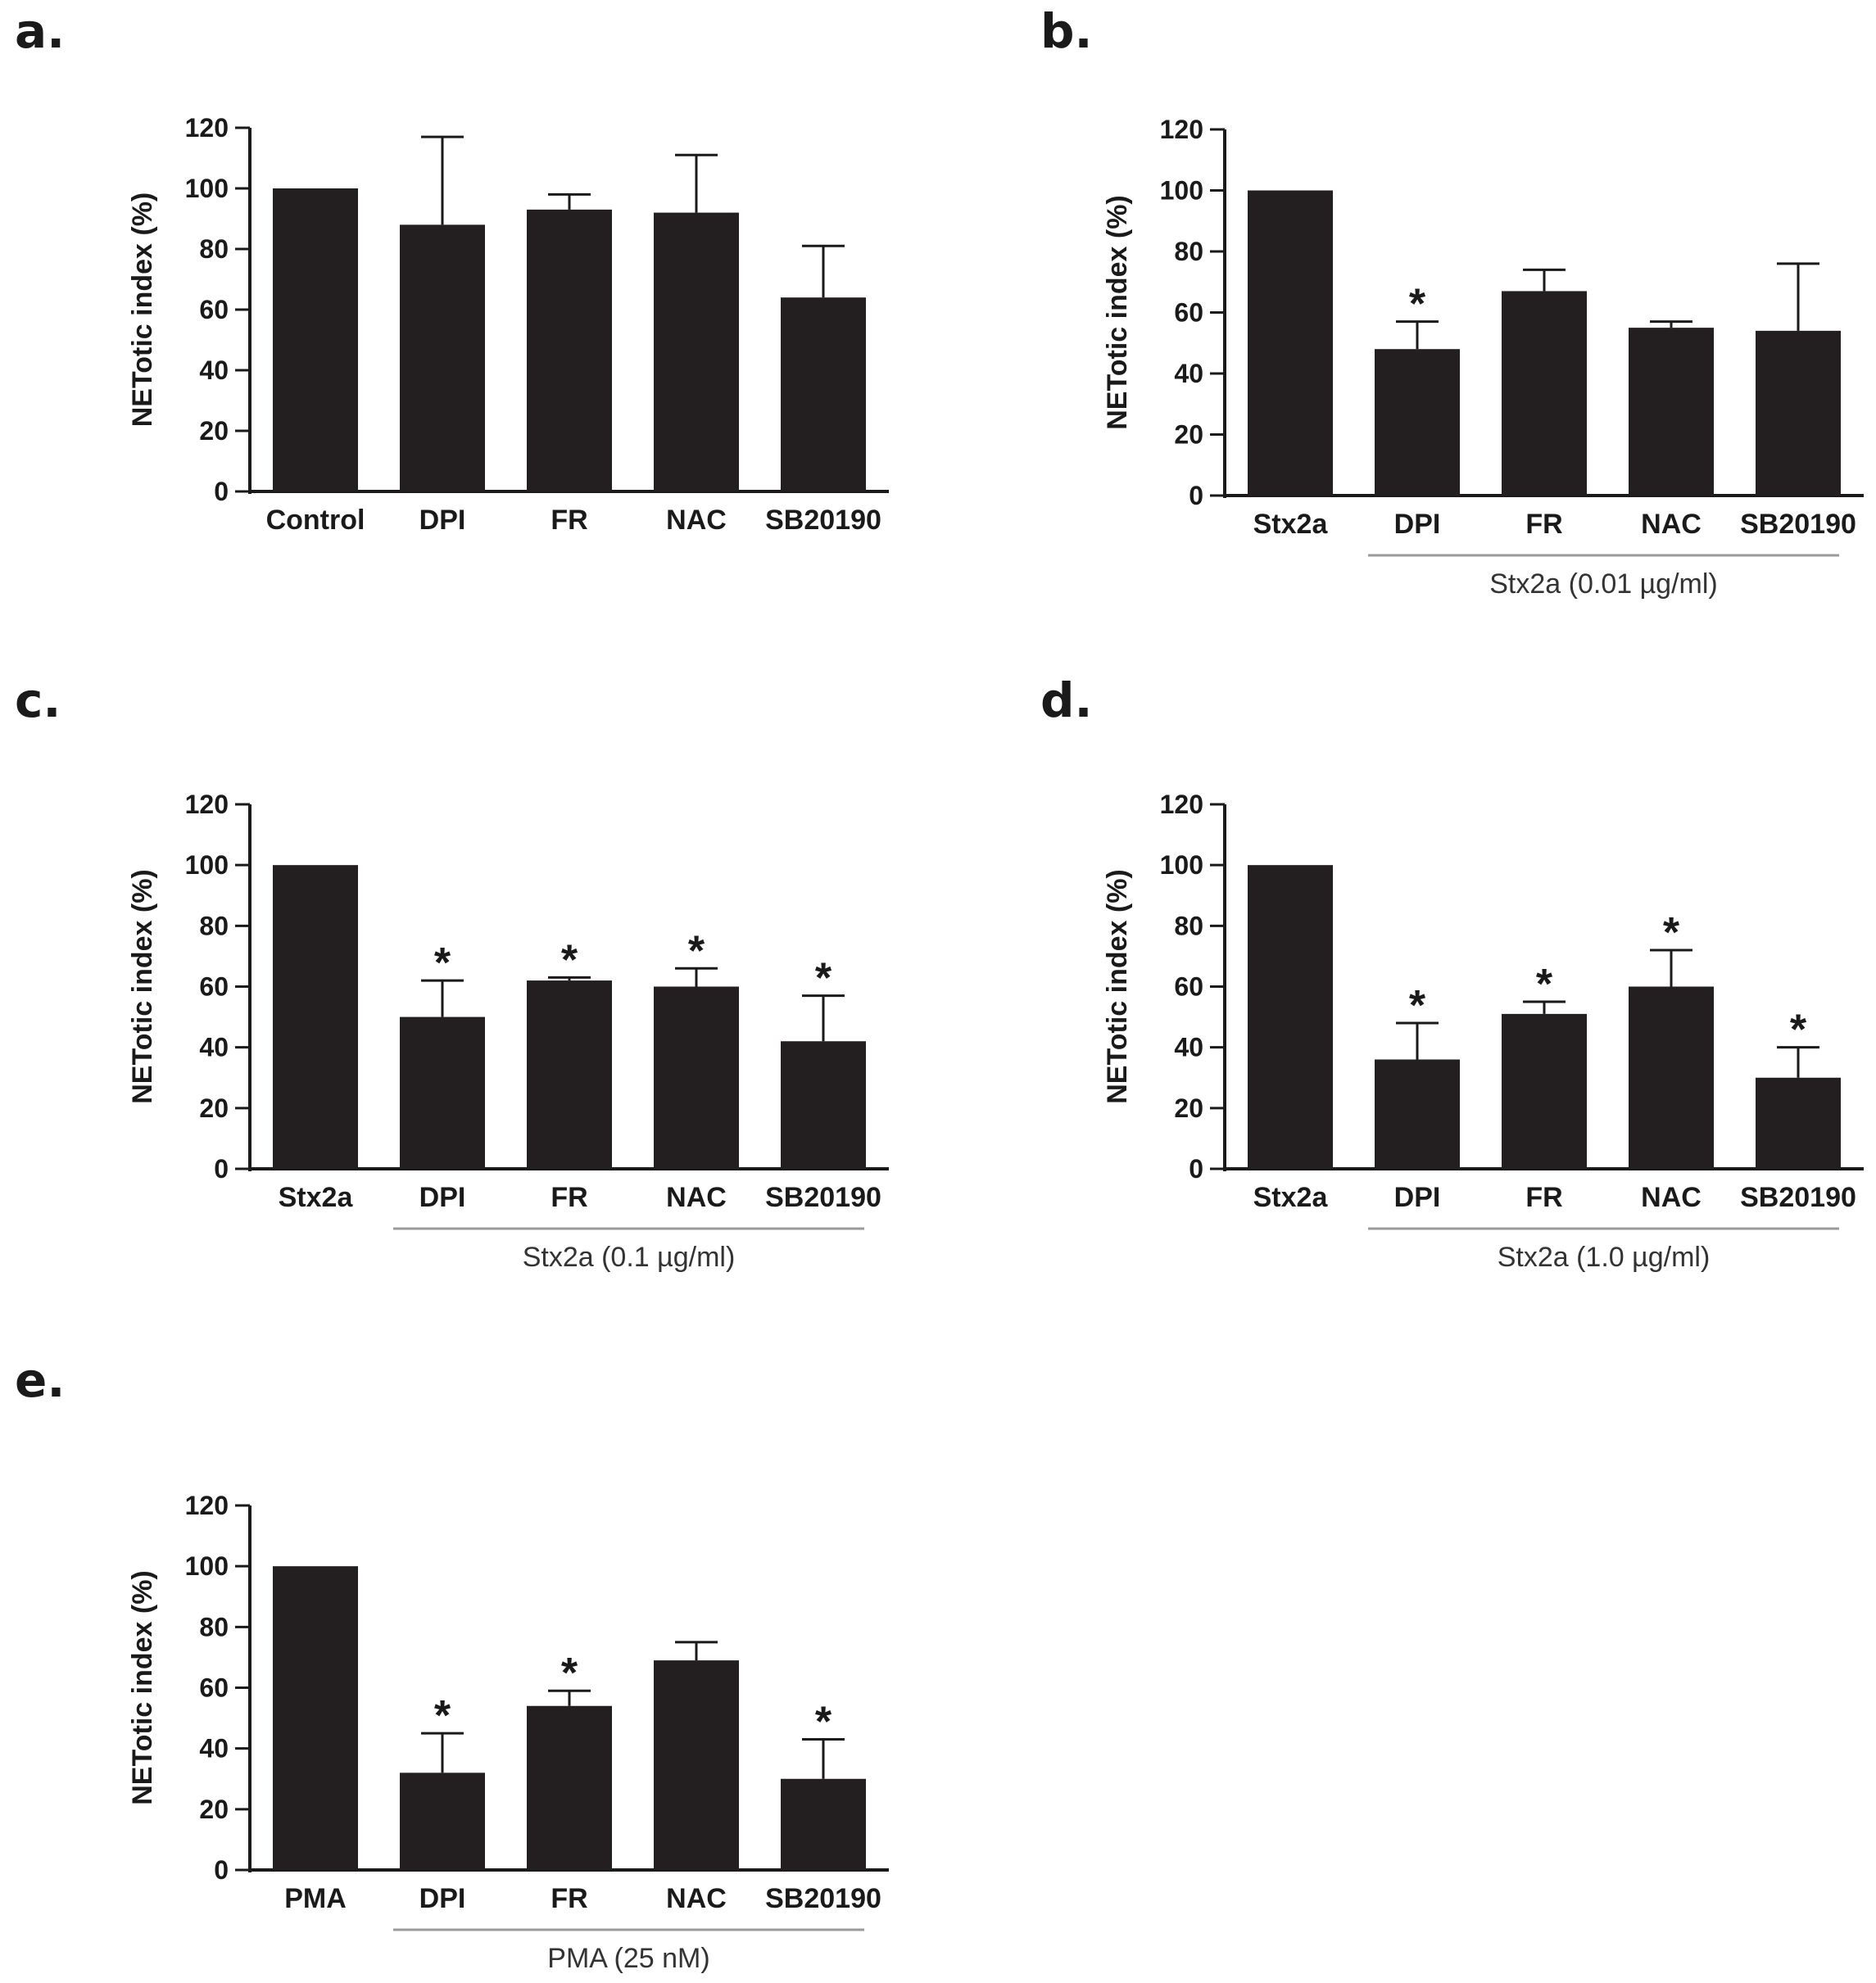 This screenshot has width=1876, height=1983. I want to click on panel-letter: d., so click(1066, 700).